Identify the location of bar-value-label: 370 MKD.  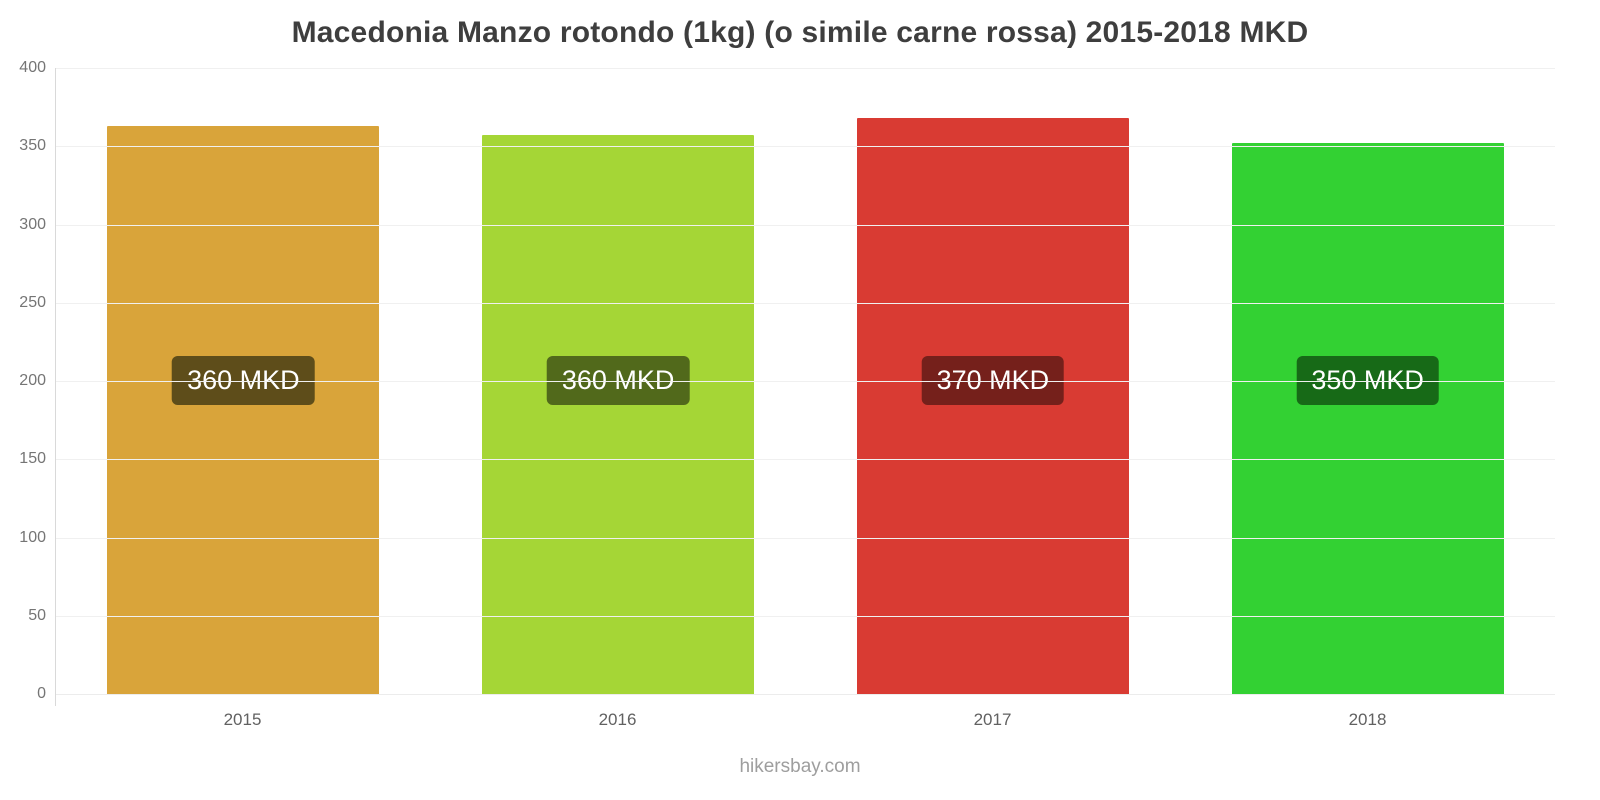
(993, 380).